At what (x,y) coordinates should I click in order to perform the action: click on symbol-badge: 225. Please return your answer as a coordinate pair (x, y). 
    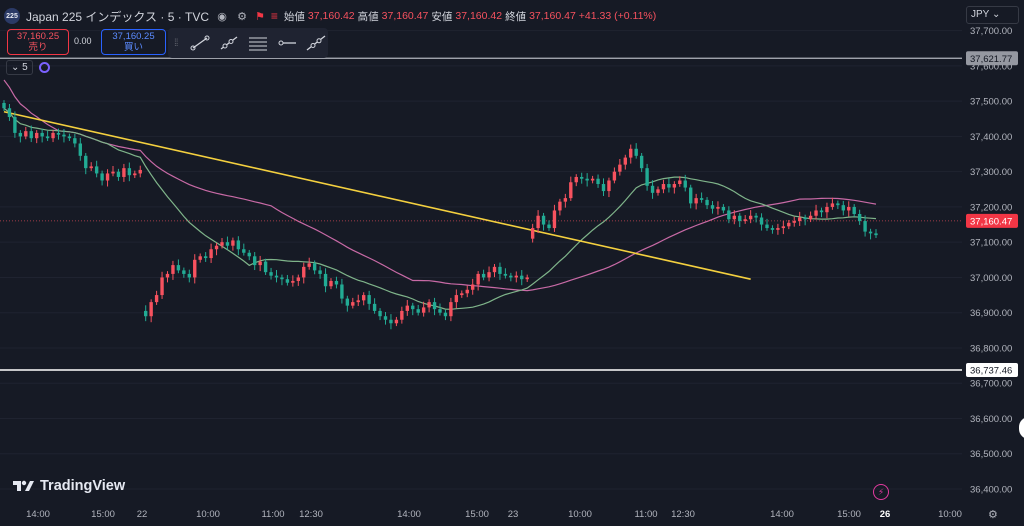
    Looking at the image, I should click on (12, 16).